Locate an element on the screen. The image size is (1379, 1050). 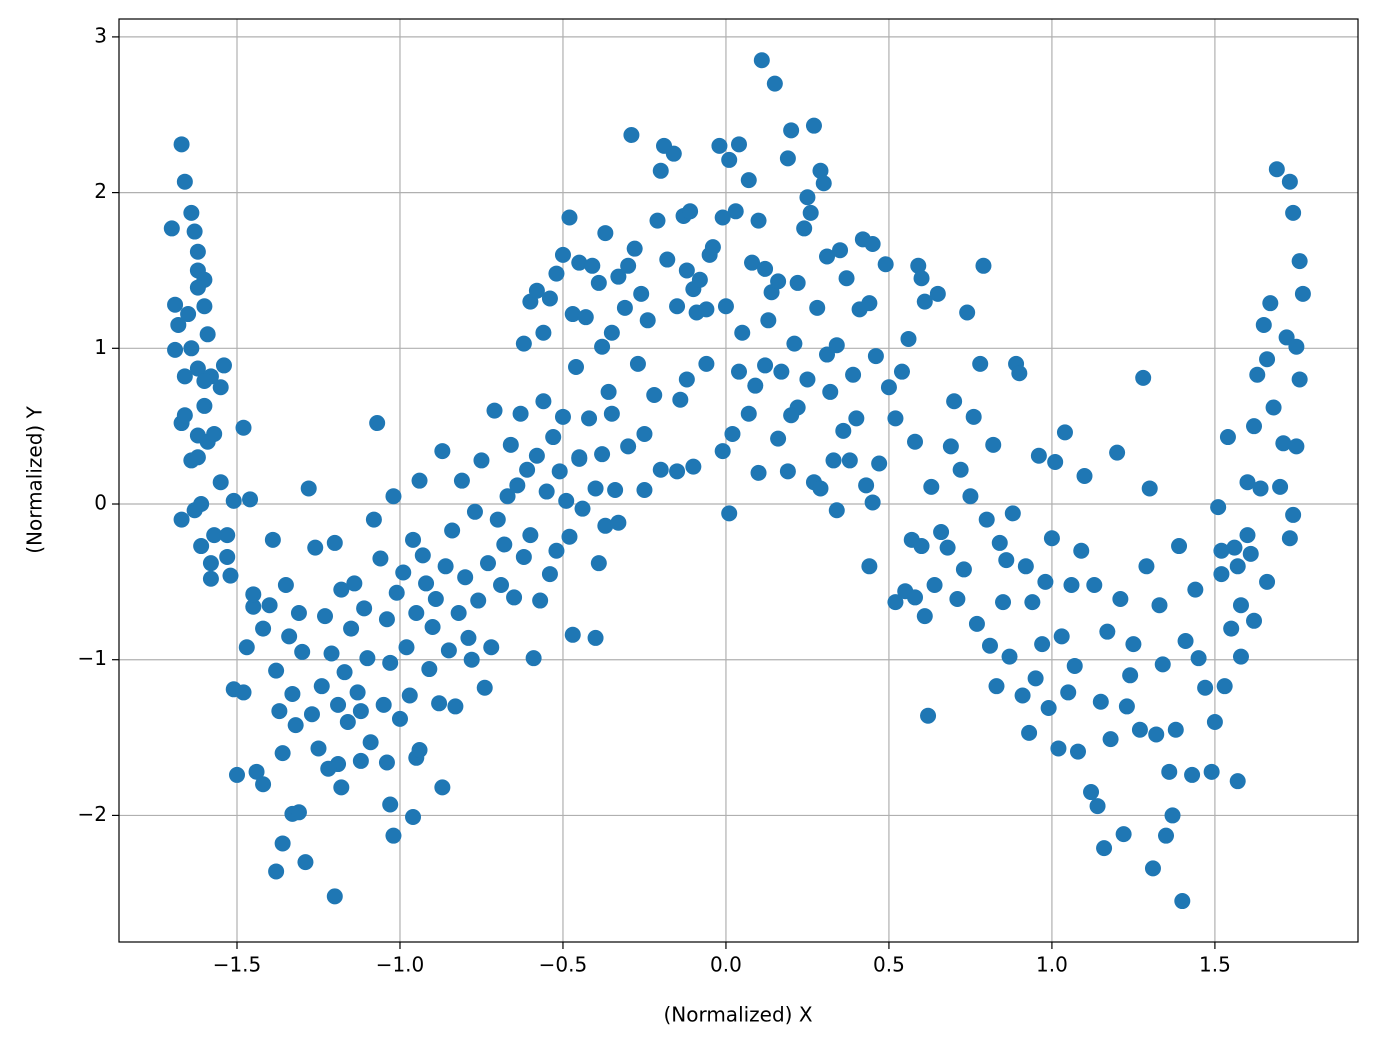
y-axis-label: (Normalized) Y is located at coordinates (35, 479).